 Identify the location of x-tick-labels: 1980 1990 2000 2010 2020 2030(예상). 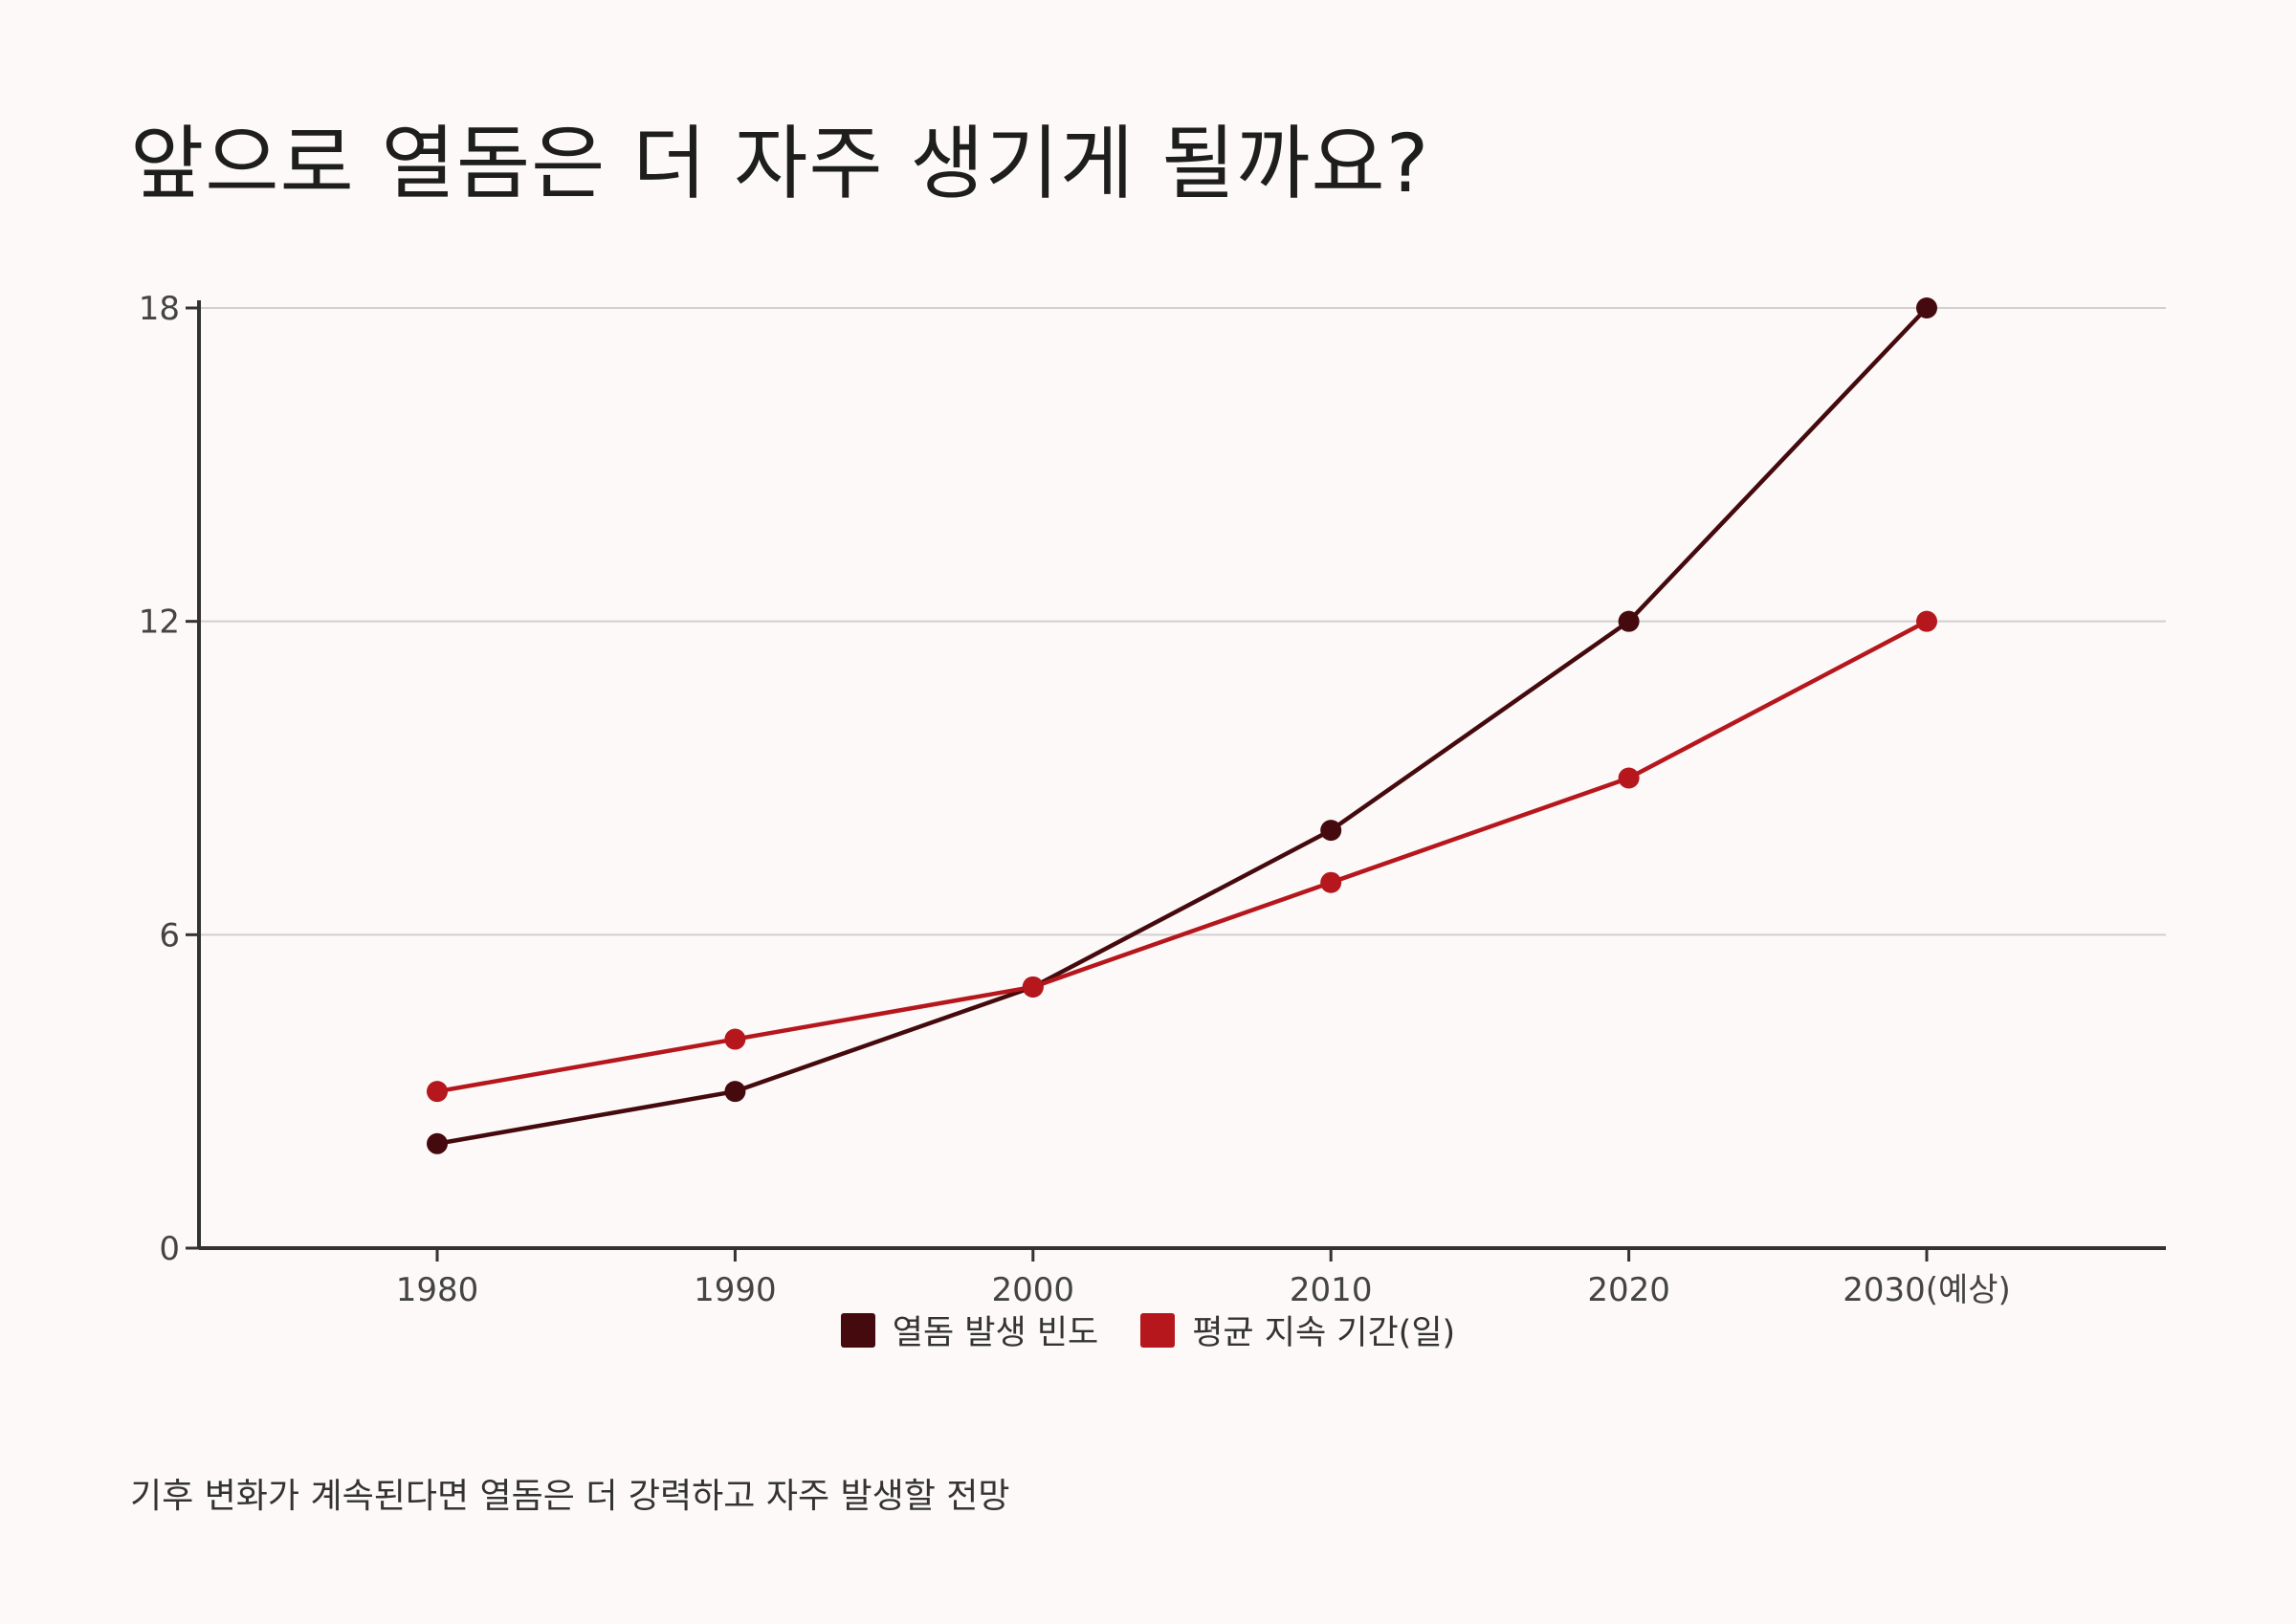
(1203, 1290).